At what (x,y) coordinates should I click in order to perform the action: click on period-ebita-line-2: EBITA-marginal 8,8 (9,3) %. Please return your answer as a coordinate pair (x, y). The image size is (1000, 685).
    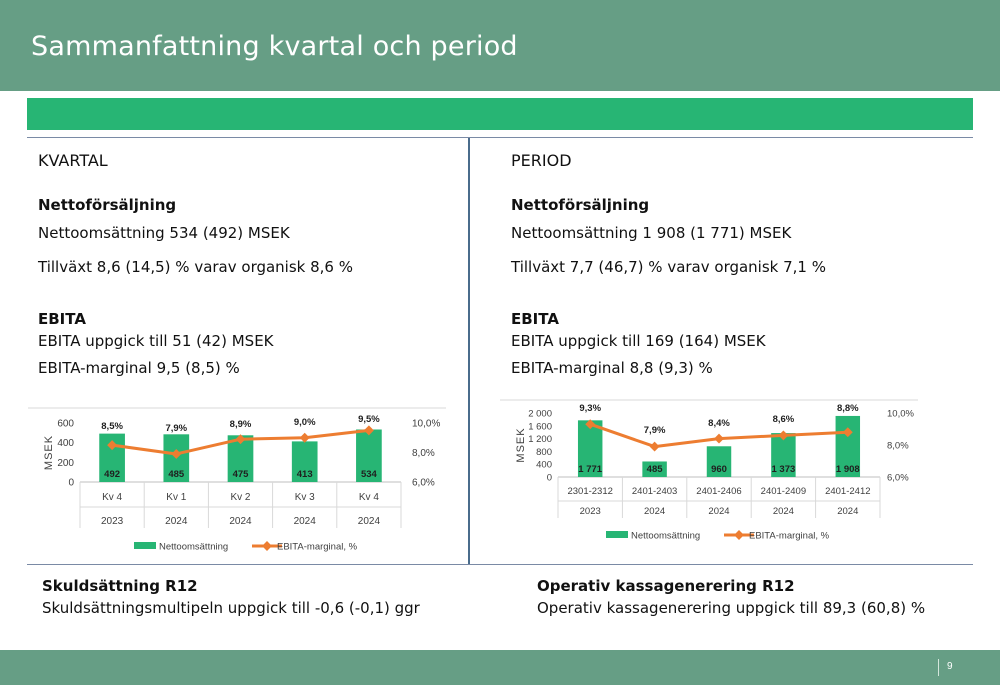
    Looking at the image, I should click on (612, 368).